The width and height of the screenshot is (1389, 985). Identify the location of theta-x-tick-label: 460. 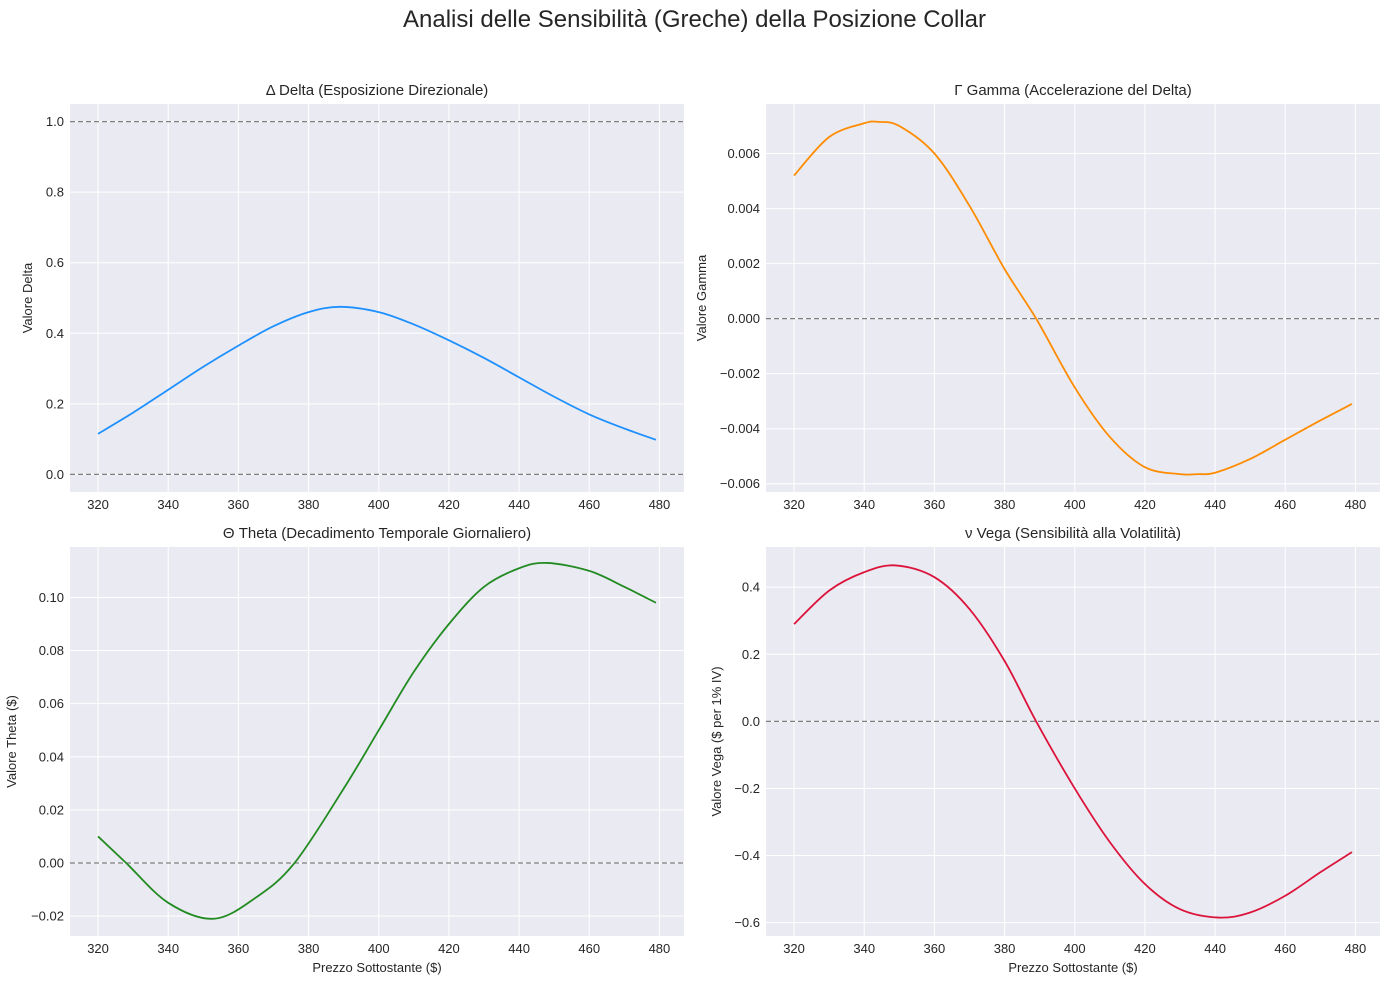
(589, 948).